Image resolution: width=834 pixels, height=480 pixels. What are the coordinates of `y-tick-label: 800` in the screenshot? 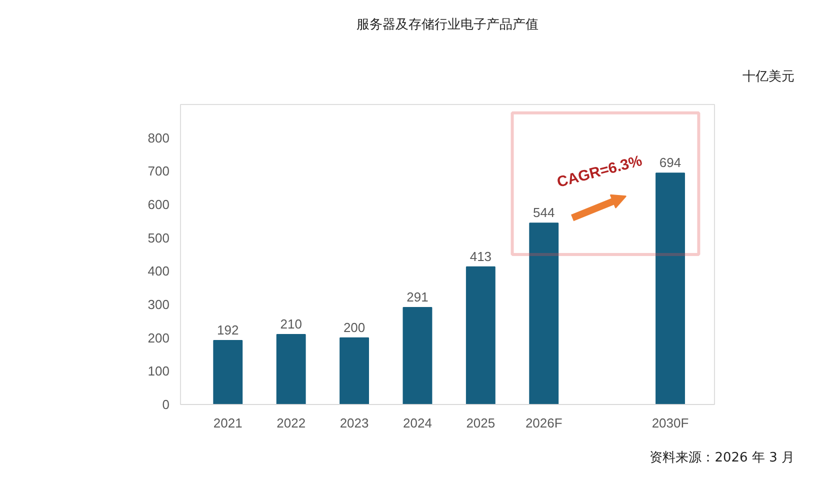 It's located at (159, 138).